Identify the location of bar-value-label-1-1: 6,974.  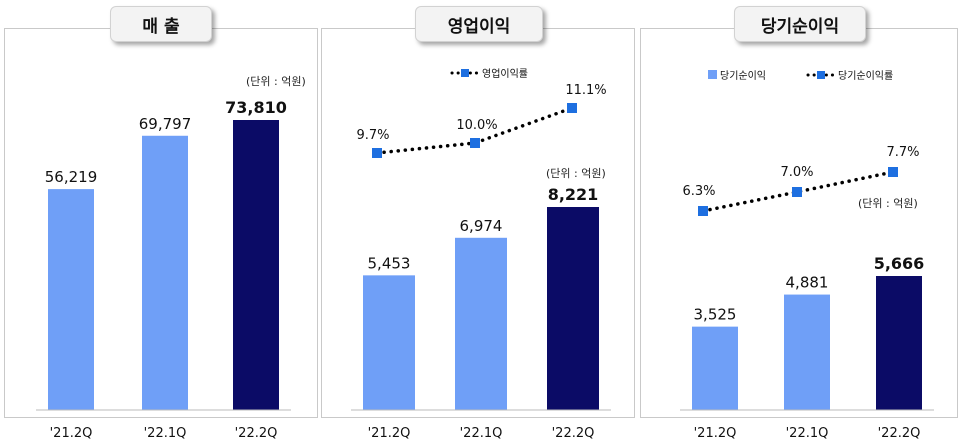
(481, 226).